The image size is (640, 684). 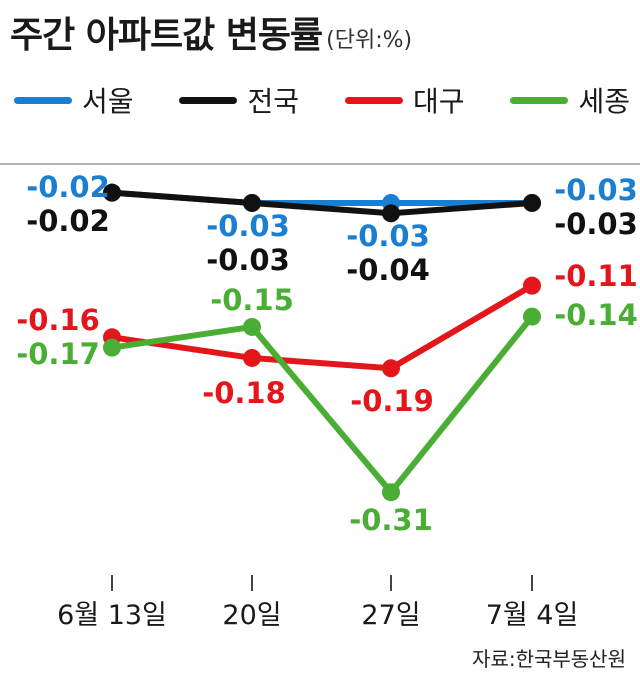 I want to click on value-label-sejong-3: -0.14, so click(x=596, y=315).